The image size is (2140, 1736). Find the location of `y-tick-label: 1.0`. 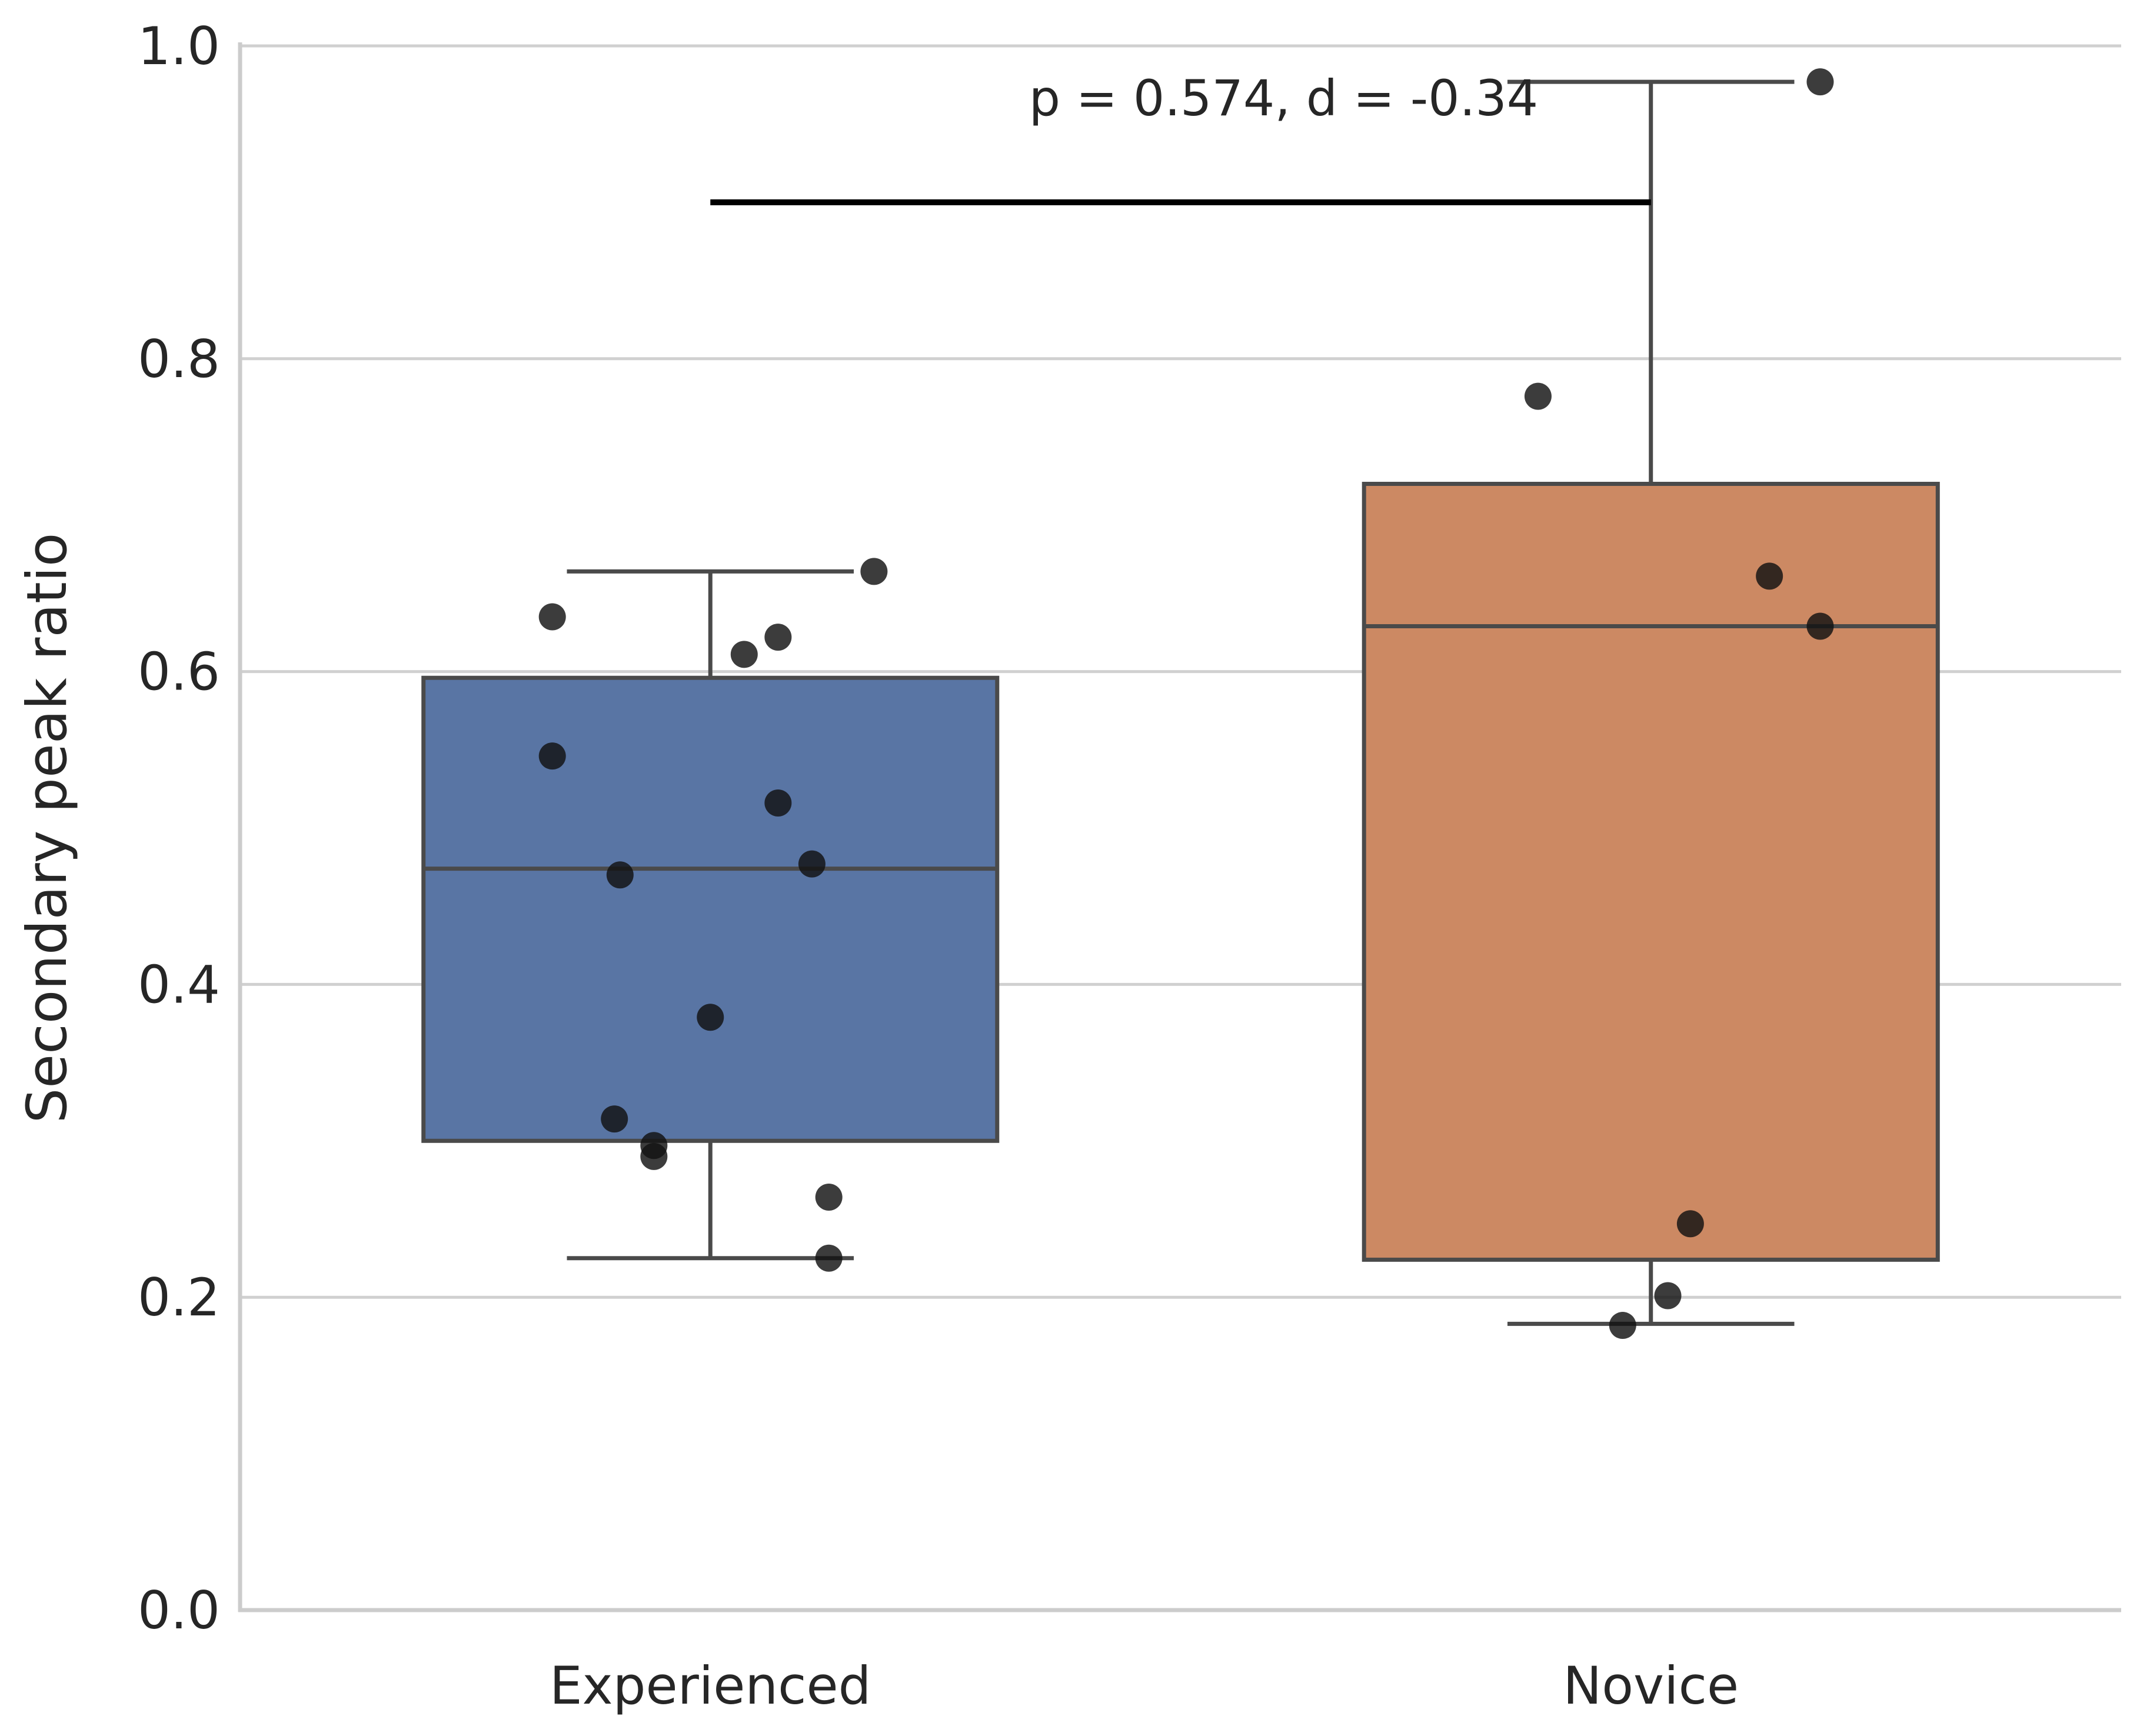

y-tick-label: 1.0 is located at coordinates (179, 46).